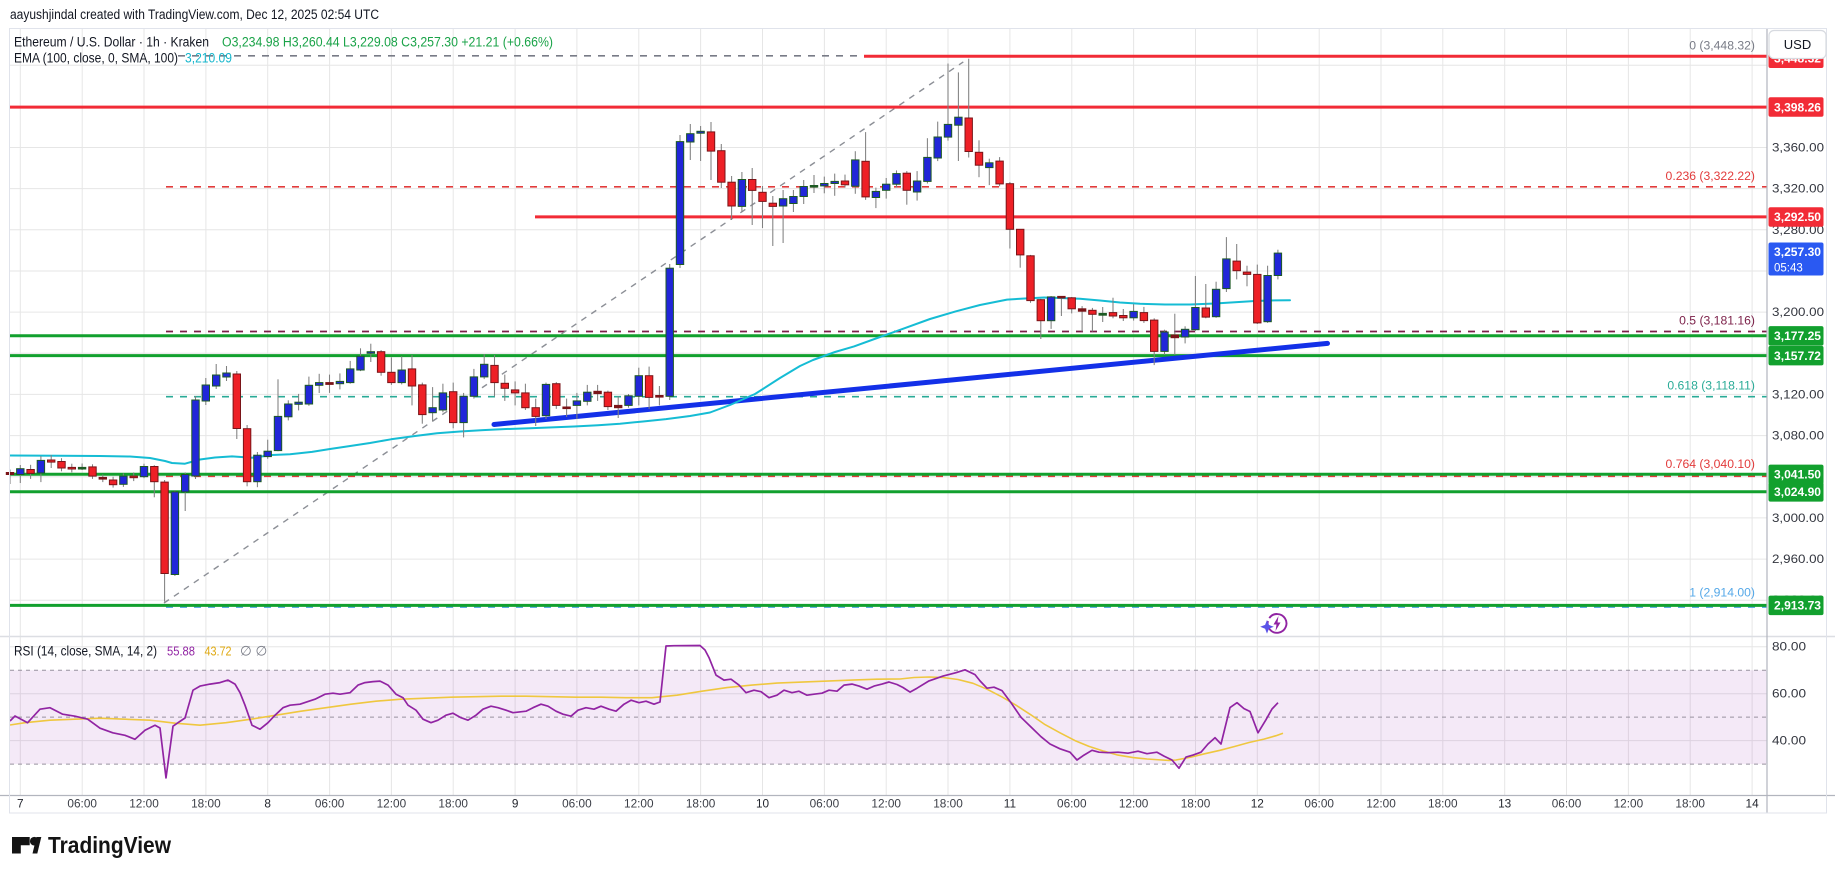 The image size is (1835, 875). What do you see at coordinates (1505, 804) in the screenshot?
I see `svg-text: 13` at bounding box center [1505, 804].